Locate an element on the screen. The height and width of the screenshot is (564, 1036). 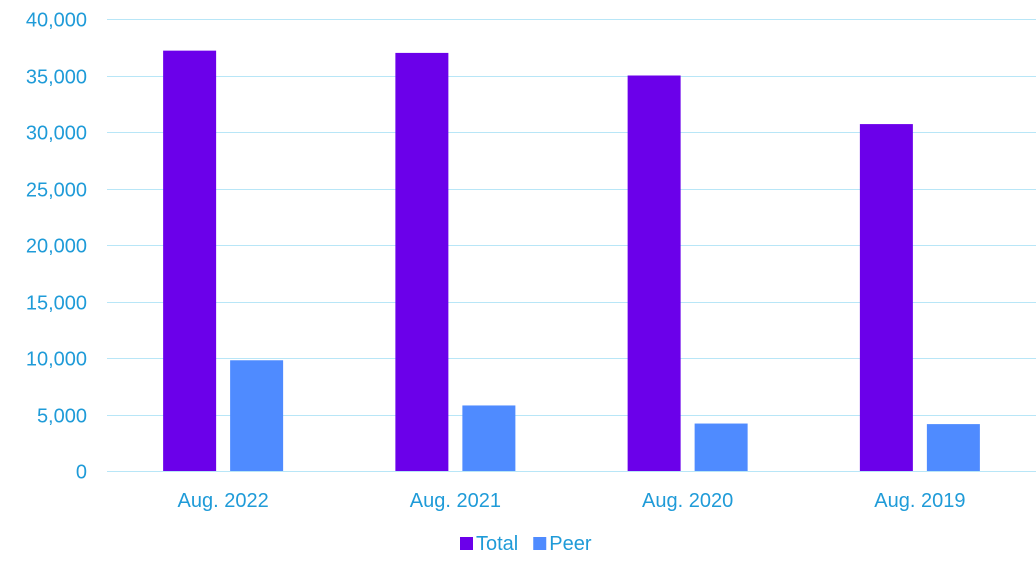
y-tick-label: 30,000 is located at coordinates (56, 134).